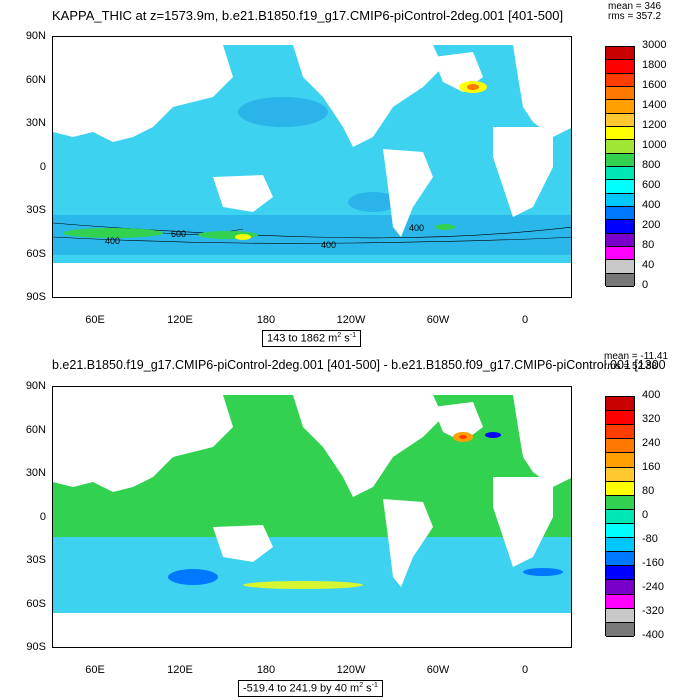  What do you see at coordinates (636, 362) in the screenshot?
I see `bottom-stats: mean = -11.41 rms = 52.88` at bounding box center [636, 362].